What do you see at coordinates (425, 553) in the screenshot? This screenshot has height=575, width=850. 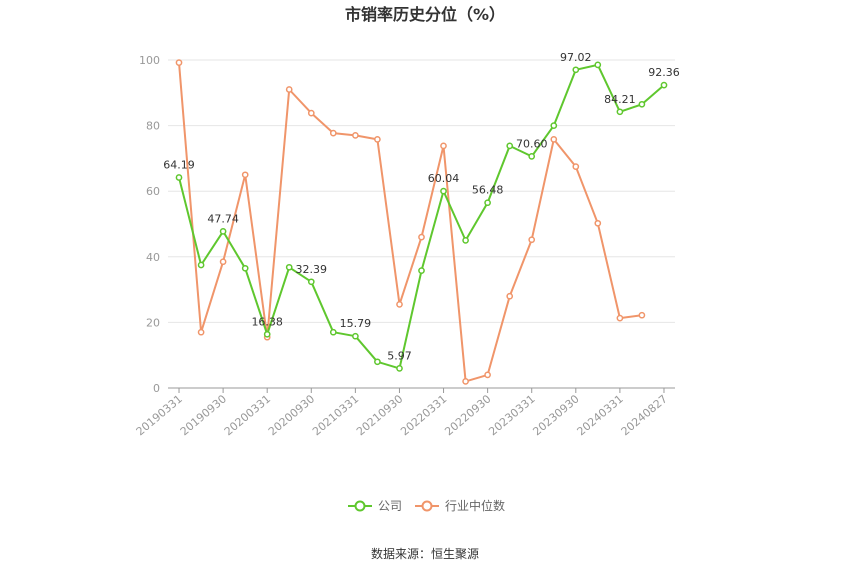 I see `source-note: 数据来源：恒生聚源` at bounding box center [425, 553].